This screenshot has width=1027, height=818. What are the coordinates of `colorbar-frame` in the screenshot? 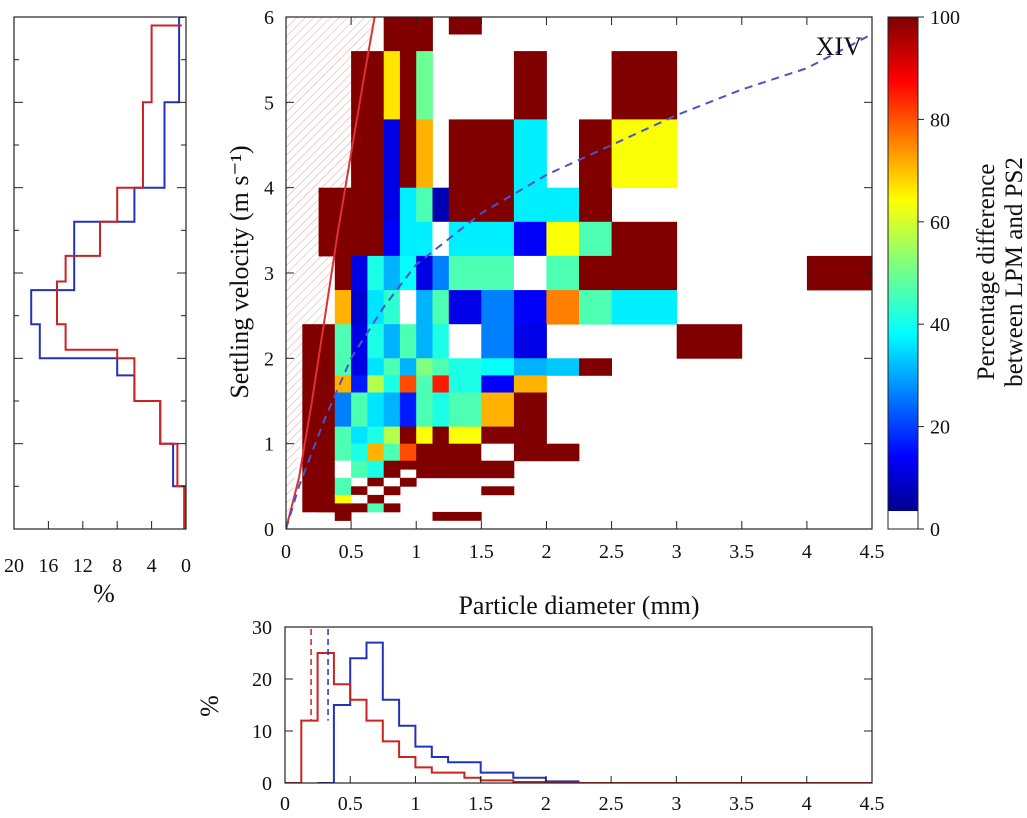 It's located at (903, 273).